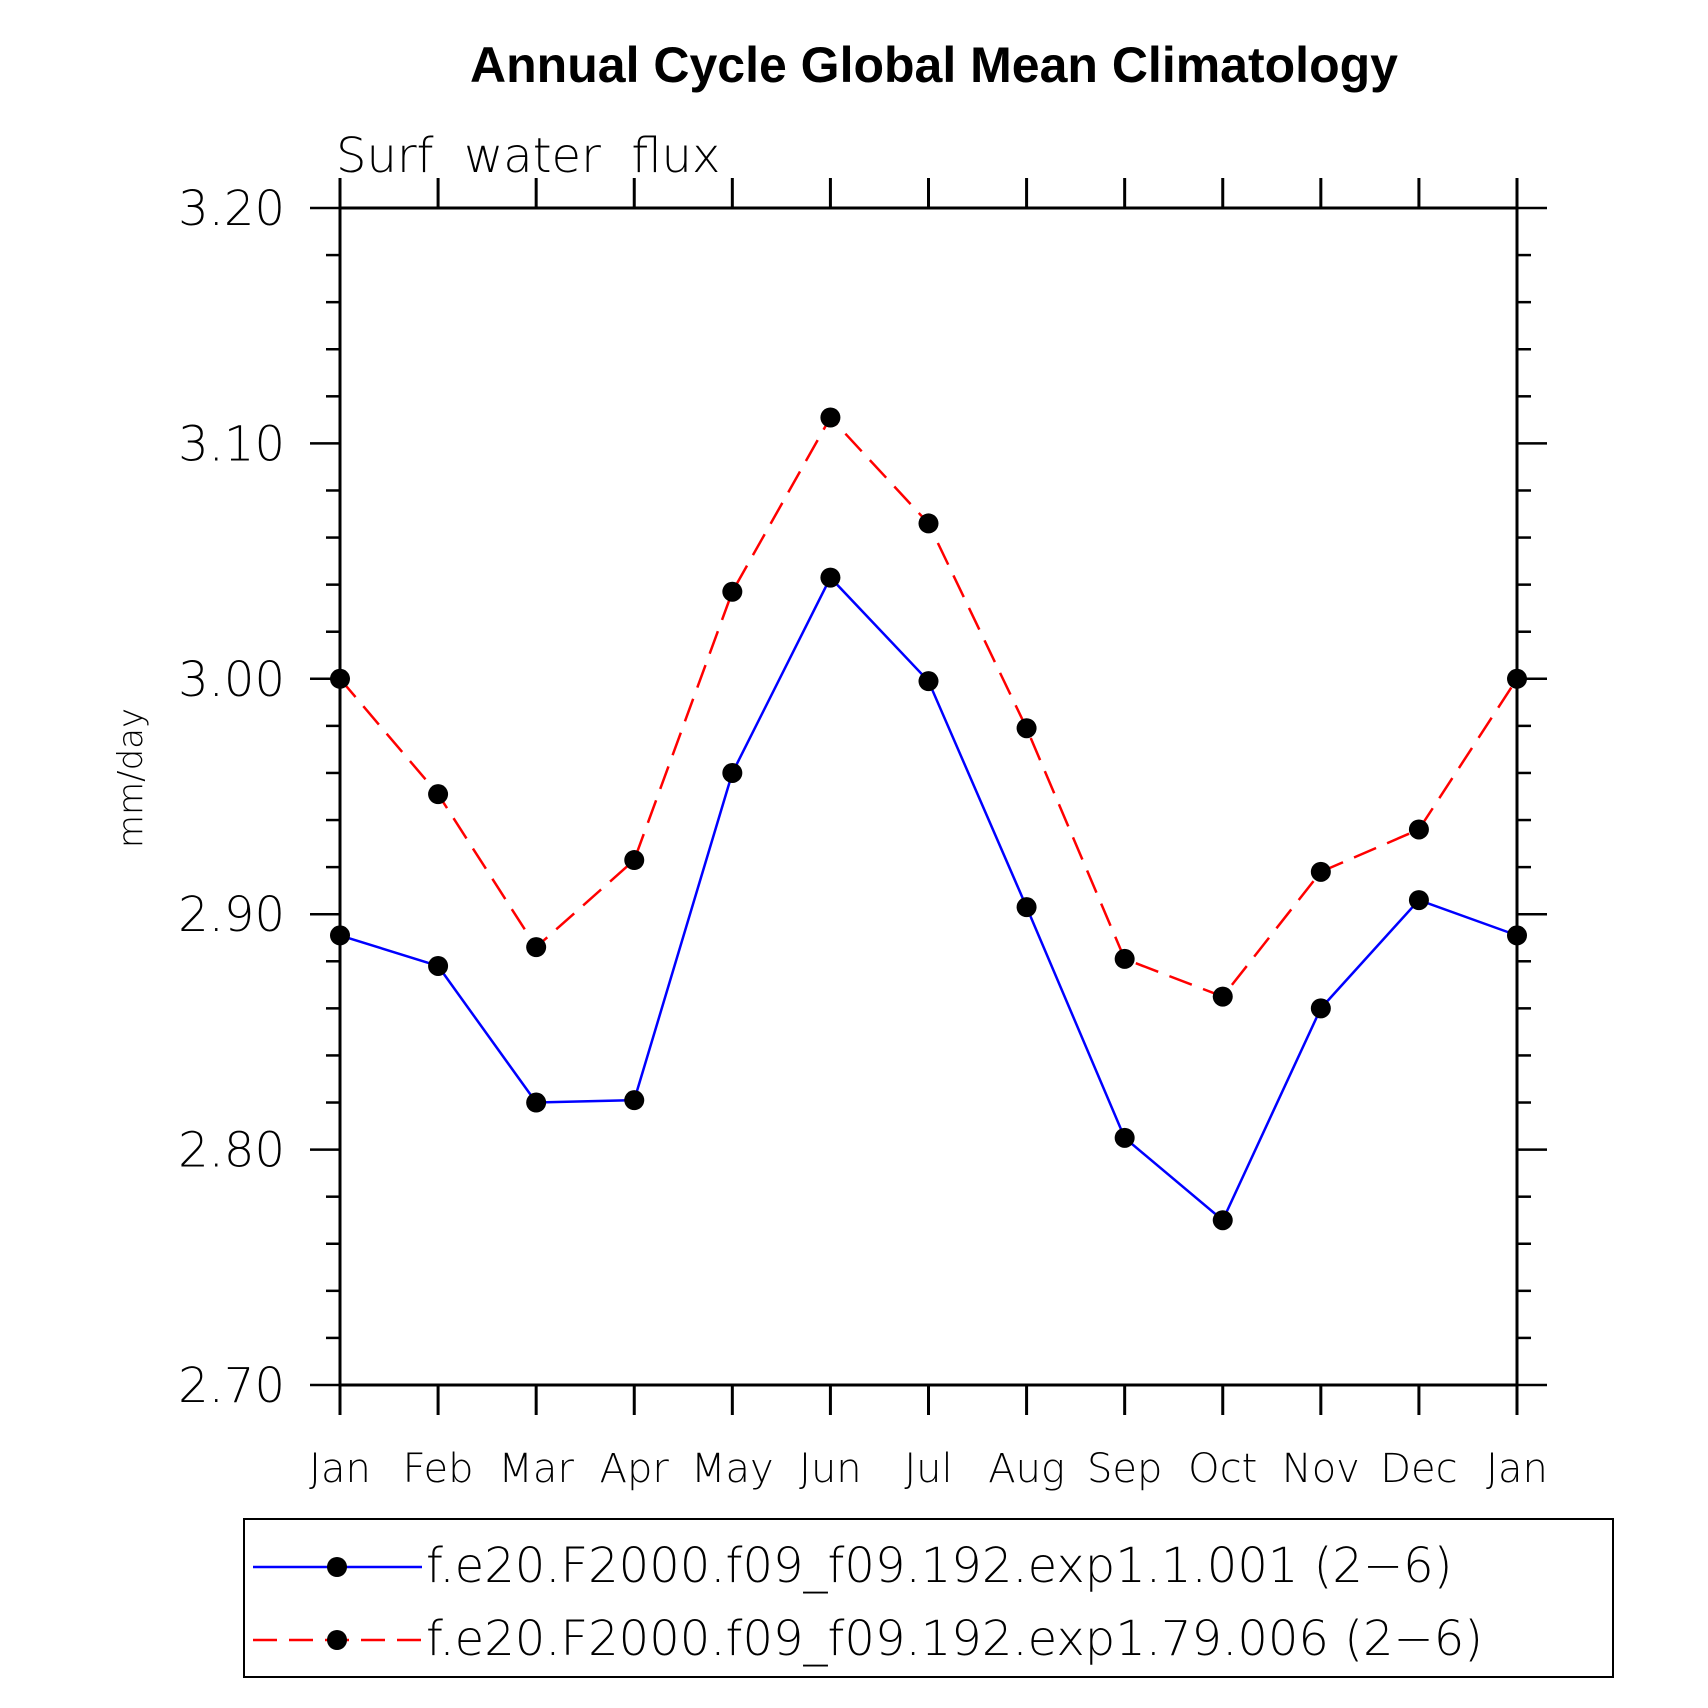  I want to click on y-tick-labels: 2.70 2.80 2.90 3.00 3.10 3.20, so click(231, 797).